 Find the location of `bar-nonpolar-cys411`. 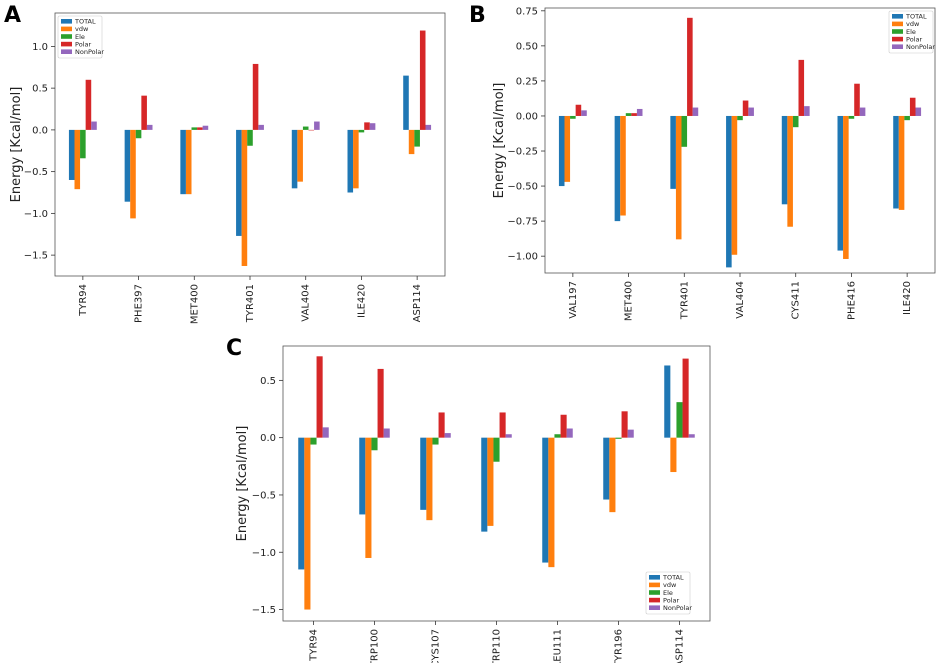

bar-nonpolar-cys411 is located at coordinates (807, 111).